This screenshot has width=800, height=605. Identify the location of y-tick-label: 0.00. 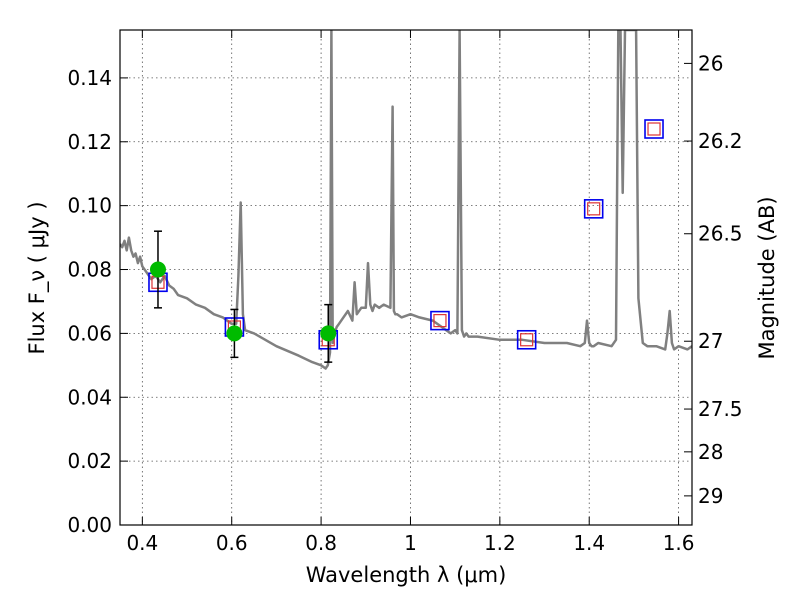
(89, 525).